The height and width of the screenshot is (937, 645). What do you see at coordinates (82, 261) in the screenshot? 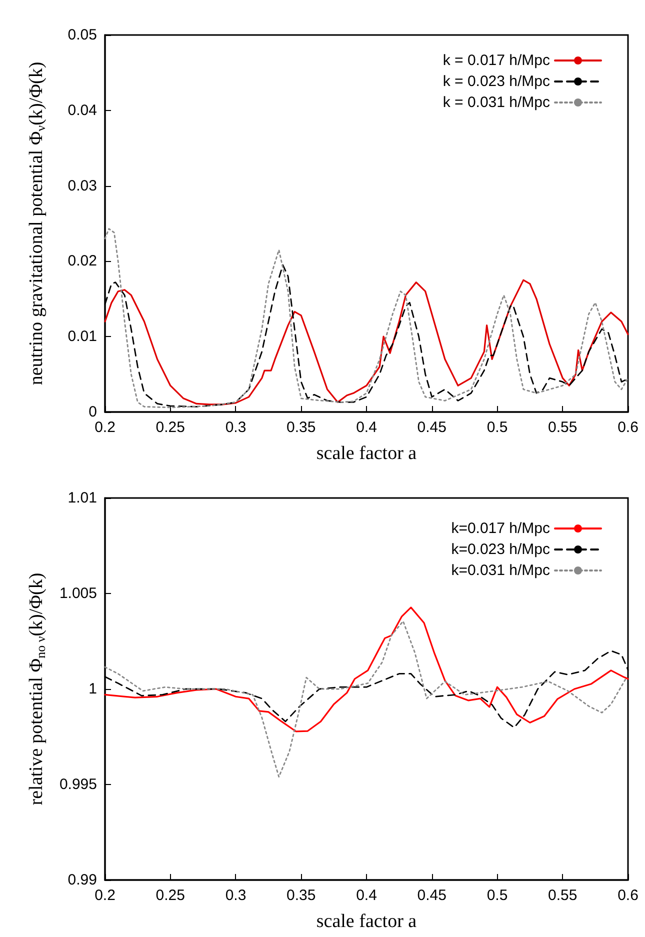
I see `y-tick-label: 0.02` at bounding box center [82, 261].